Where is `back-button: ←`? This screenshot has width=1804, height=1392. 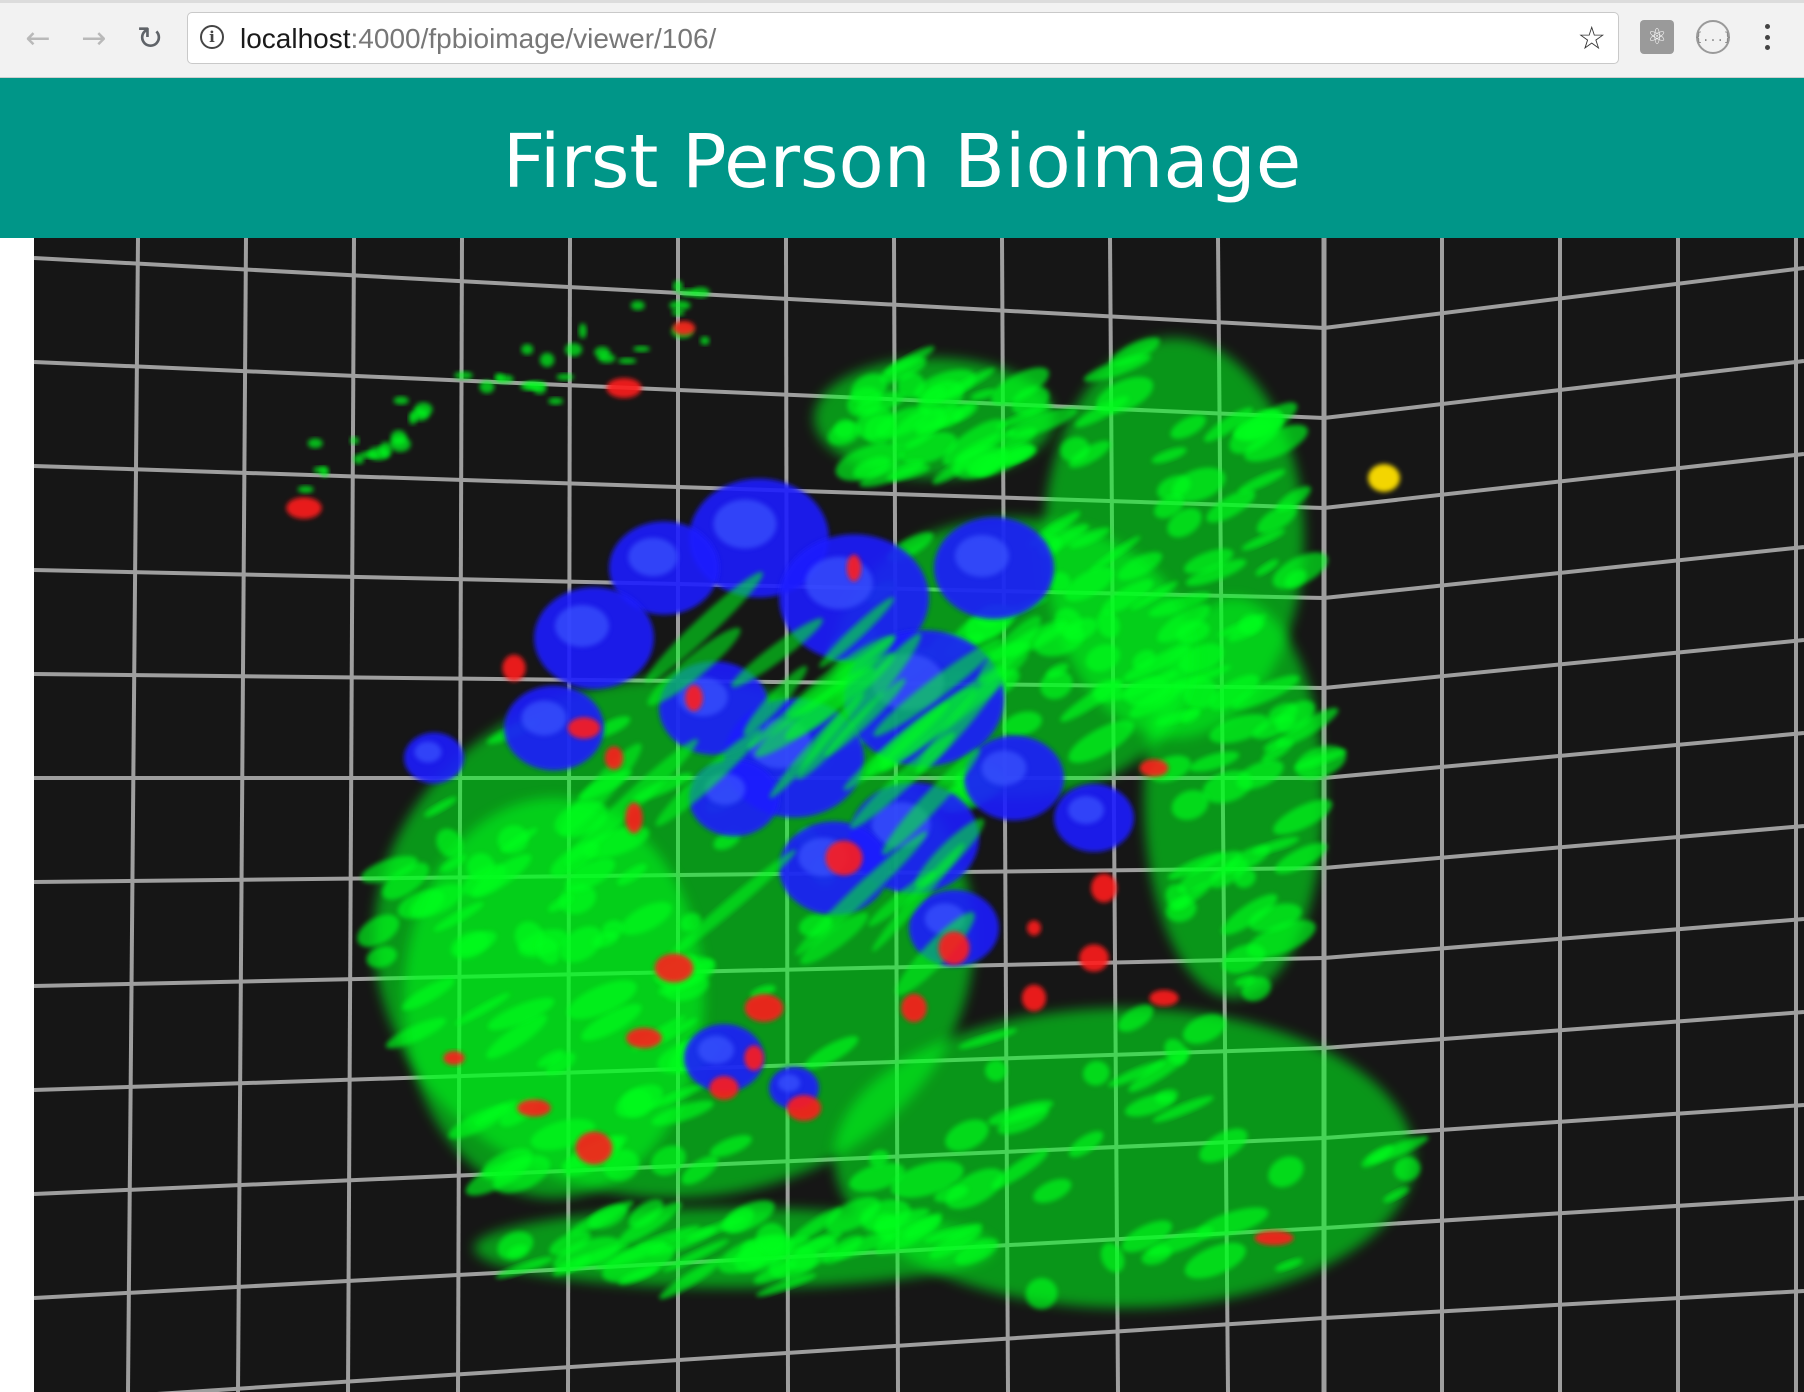 back-button: ← is located at coordinates (38, 38).